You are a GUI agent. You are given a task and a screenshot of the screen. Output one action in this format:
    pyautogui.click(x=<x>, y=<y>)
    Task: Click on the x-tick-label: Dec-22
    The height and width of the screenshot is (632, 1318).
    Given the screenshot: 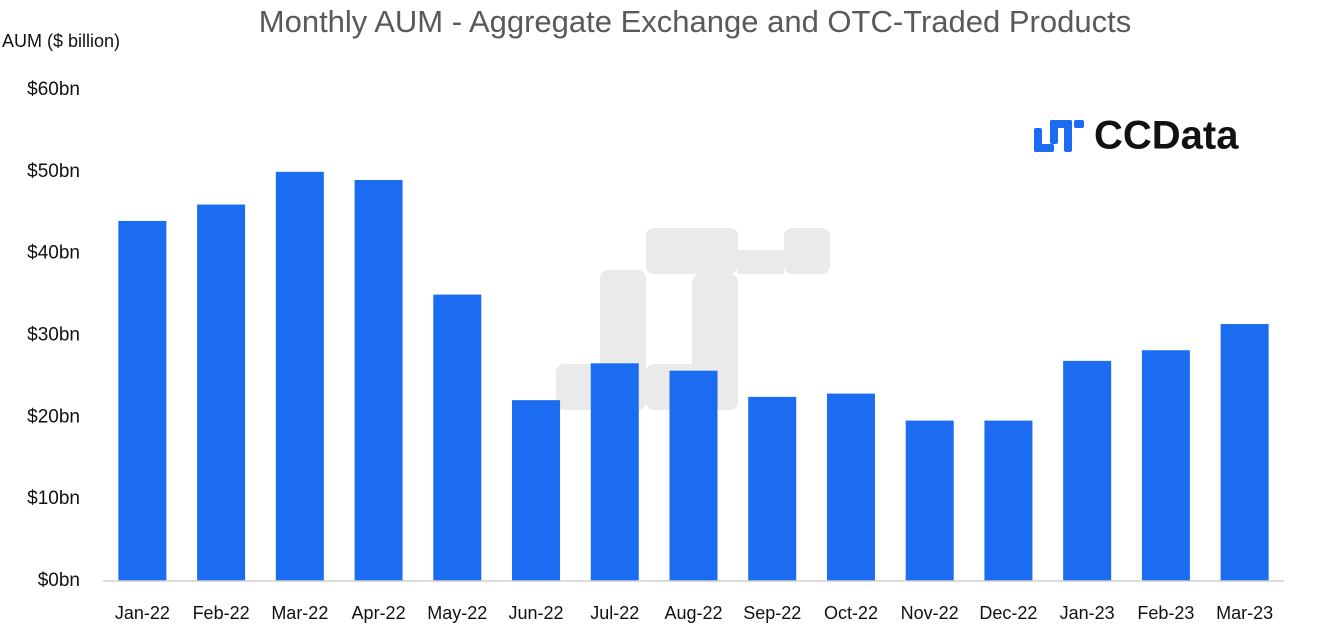 What is the action you would take?
    pyautogui.click(x=1008, y=613)
    